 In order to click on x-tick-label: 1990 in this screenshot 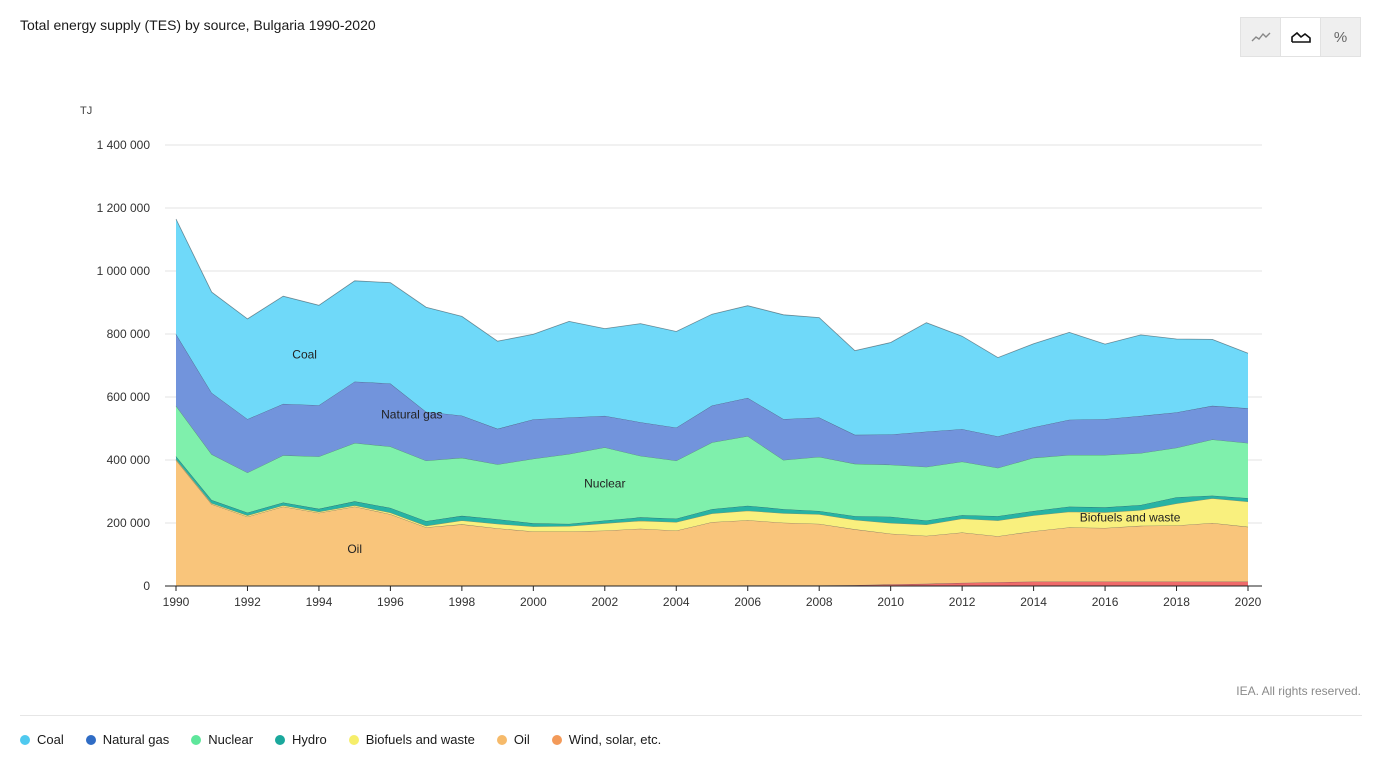, I will do `click(176, 602)`.